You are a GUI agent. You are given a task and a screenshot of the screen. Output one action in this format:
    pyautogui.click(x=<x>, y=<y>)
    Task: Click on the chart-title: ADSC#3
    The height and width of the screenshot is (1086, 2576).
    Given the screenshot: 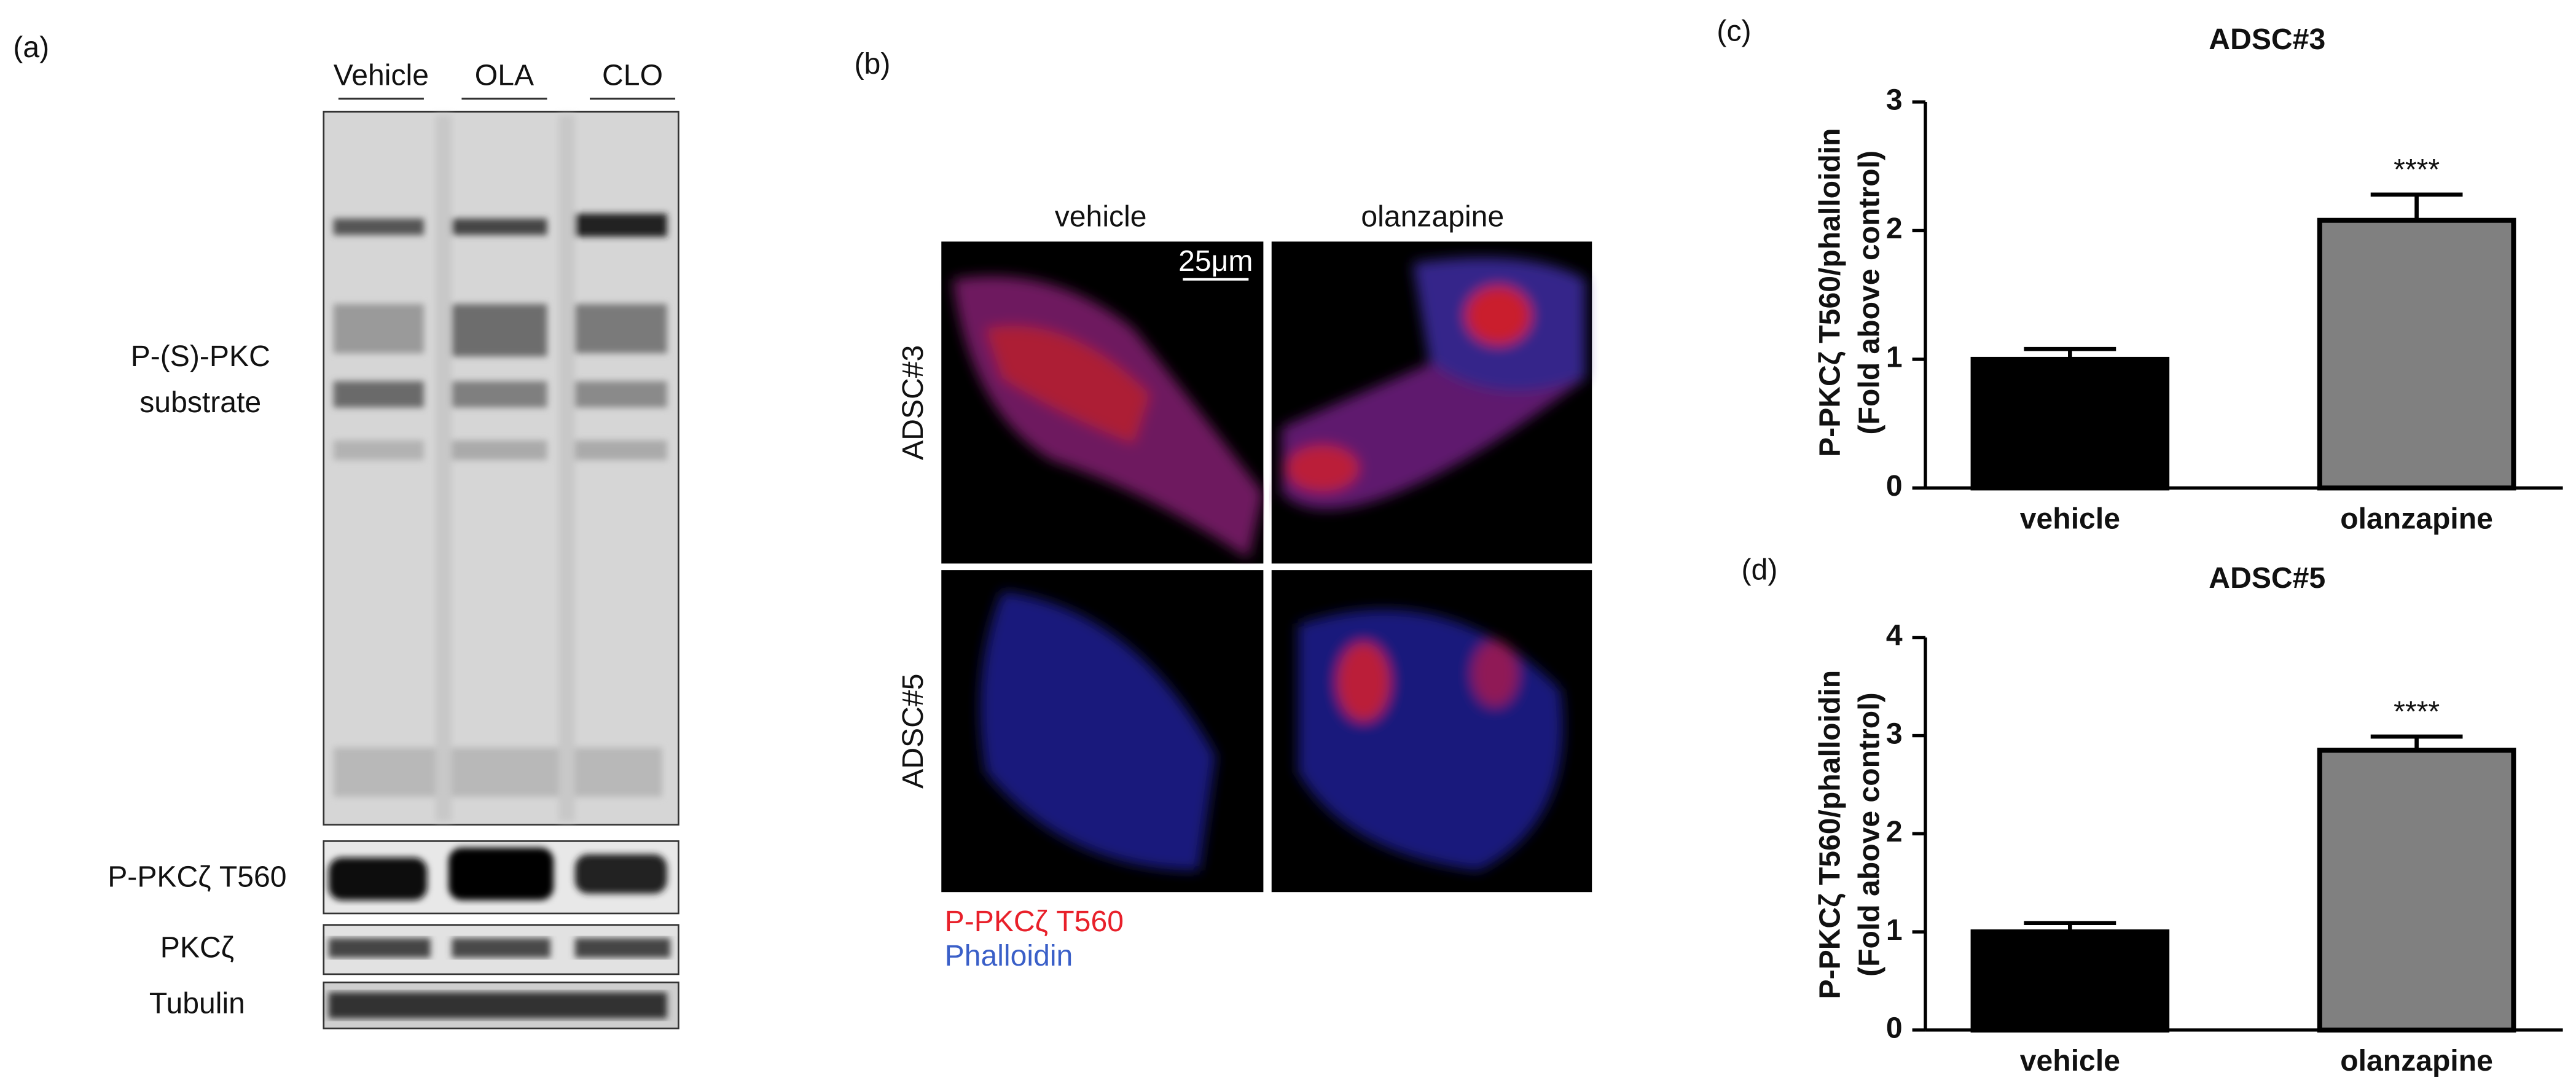 What is the action you would take?
    pyautogui.click(x=2267, y=40)
    